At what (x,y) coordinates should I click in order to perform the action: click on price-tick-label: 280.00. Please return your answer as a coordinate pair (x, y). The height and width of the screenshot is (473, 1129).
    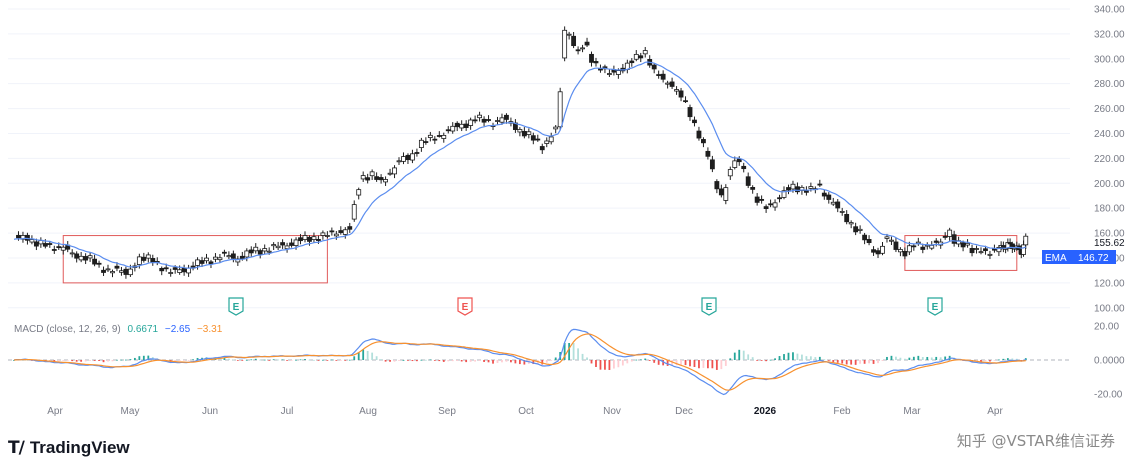
    Looking at the image, I should click on (1109, 84).